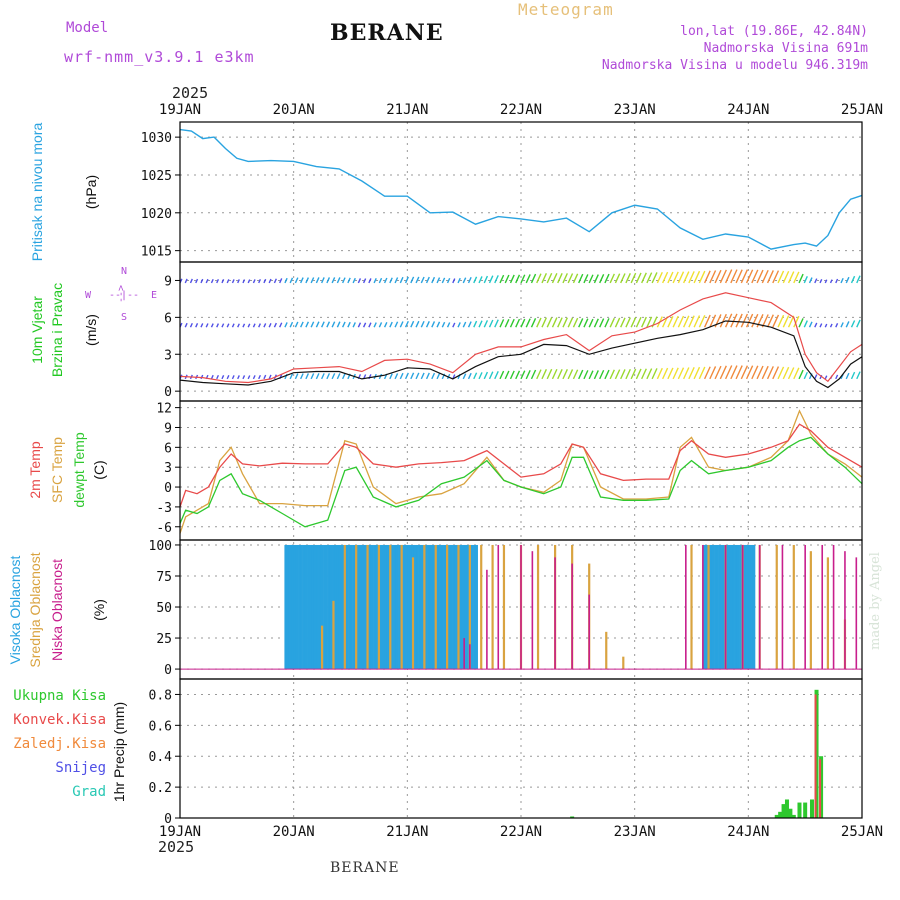  I want to click on convective-rain-bar, so click(820, 788).